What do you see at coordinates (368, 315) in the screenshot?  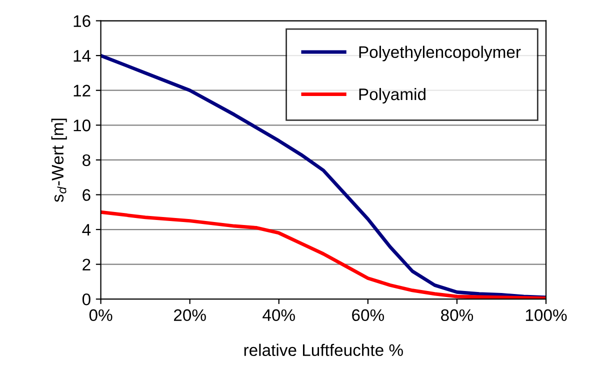 I see `x-tick-label: 60%` at bounding box center [368, 315].